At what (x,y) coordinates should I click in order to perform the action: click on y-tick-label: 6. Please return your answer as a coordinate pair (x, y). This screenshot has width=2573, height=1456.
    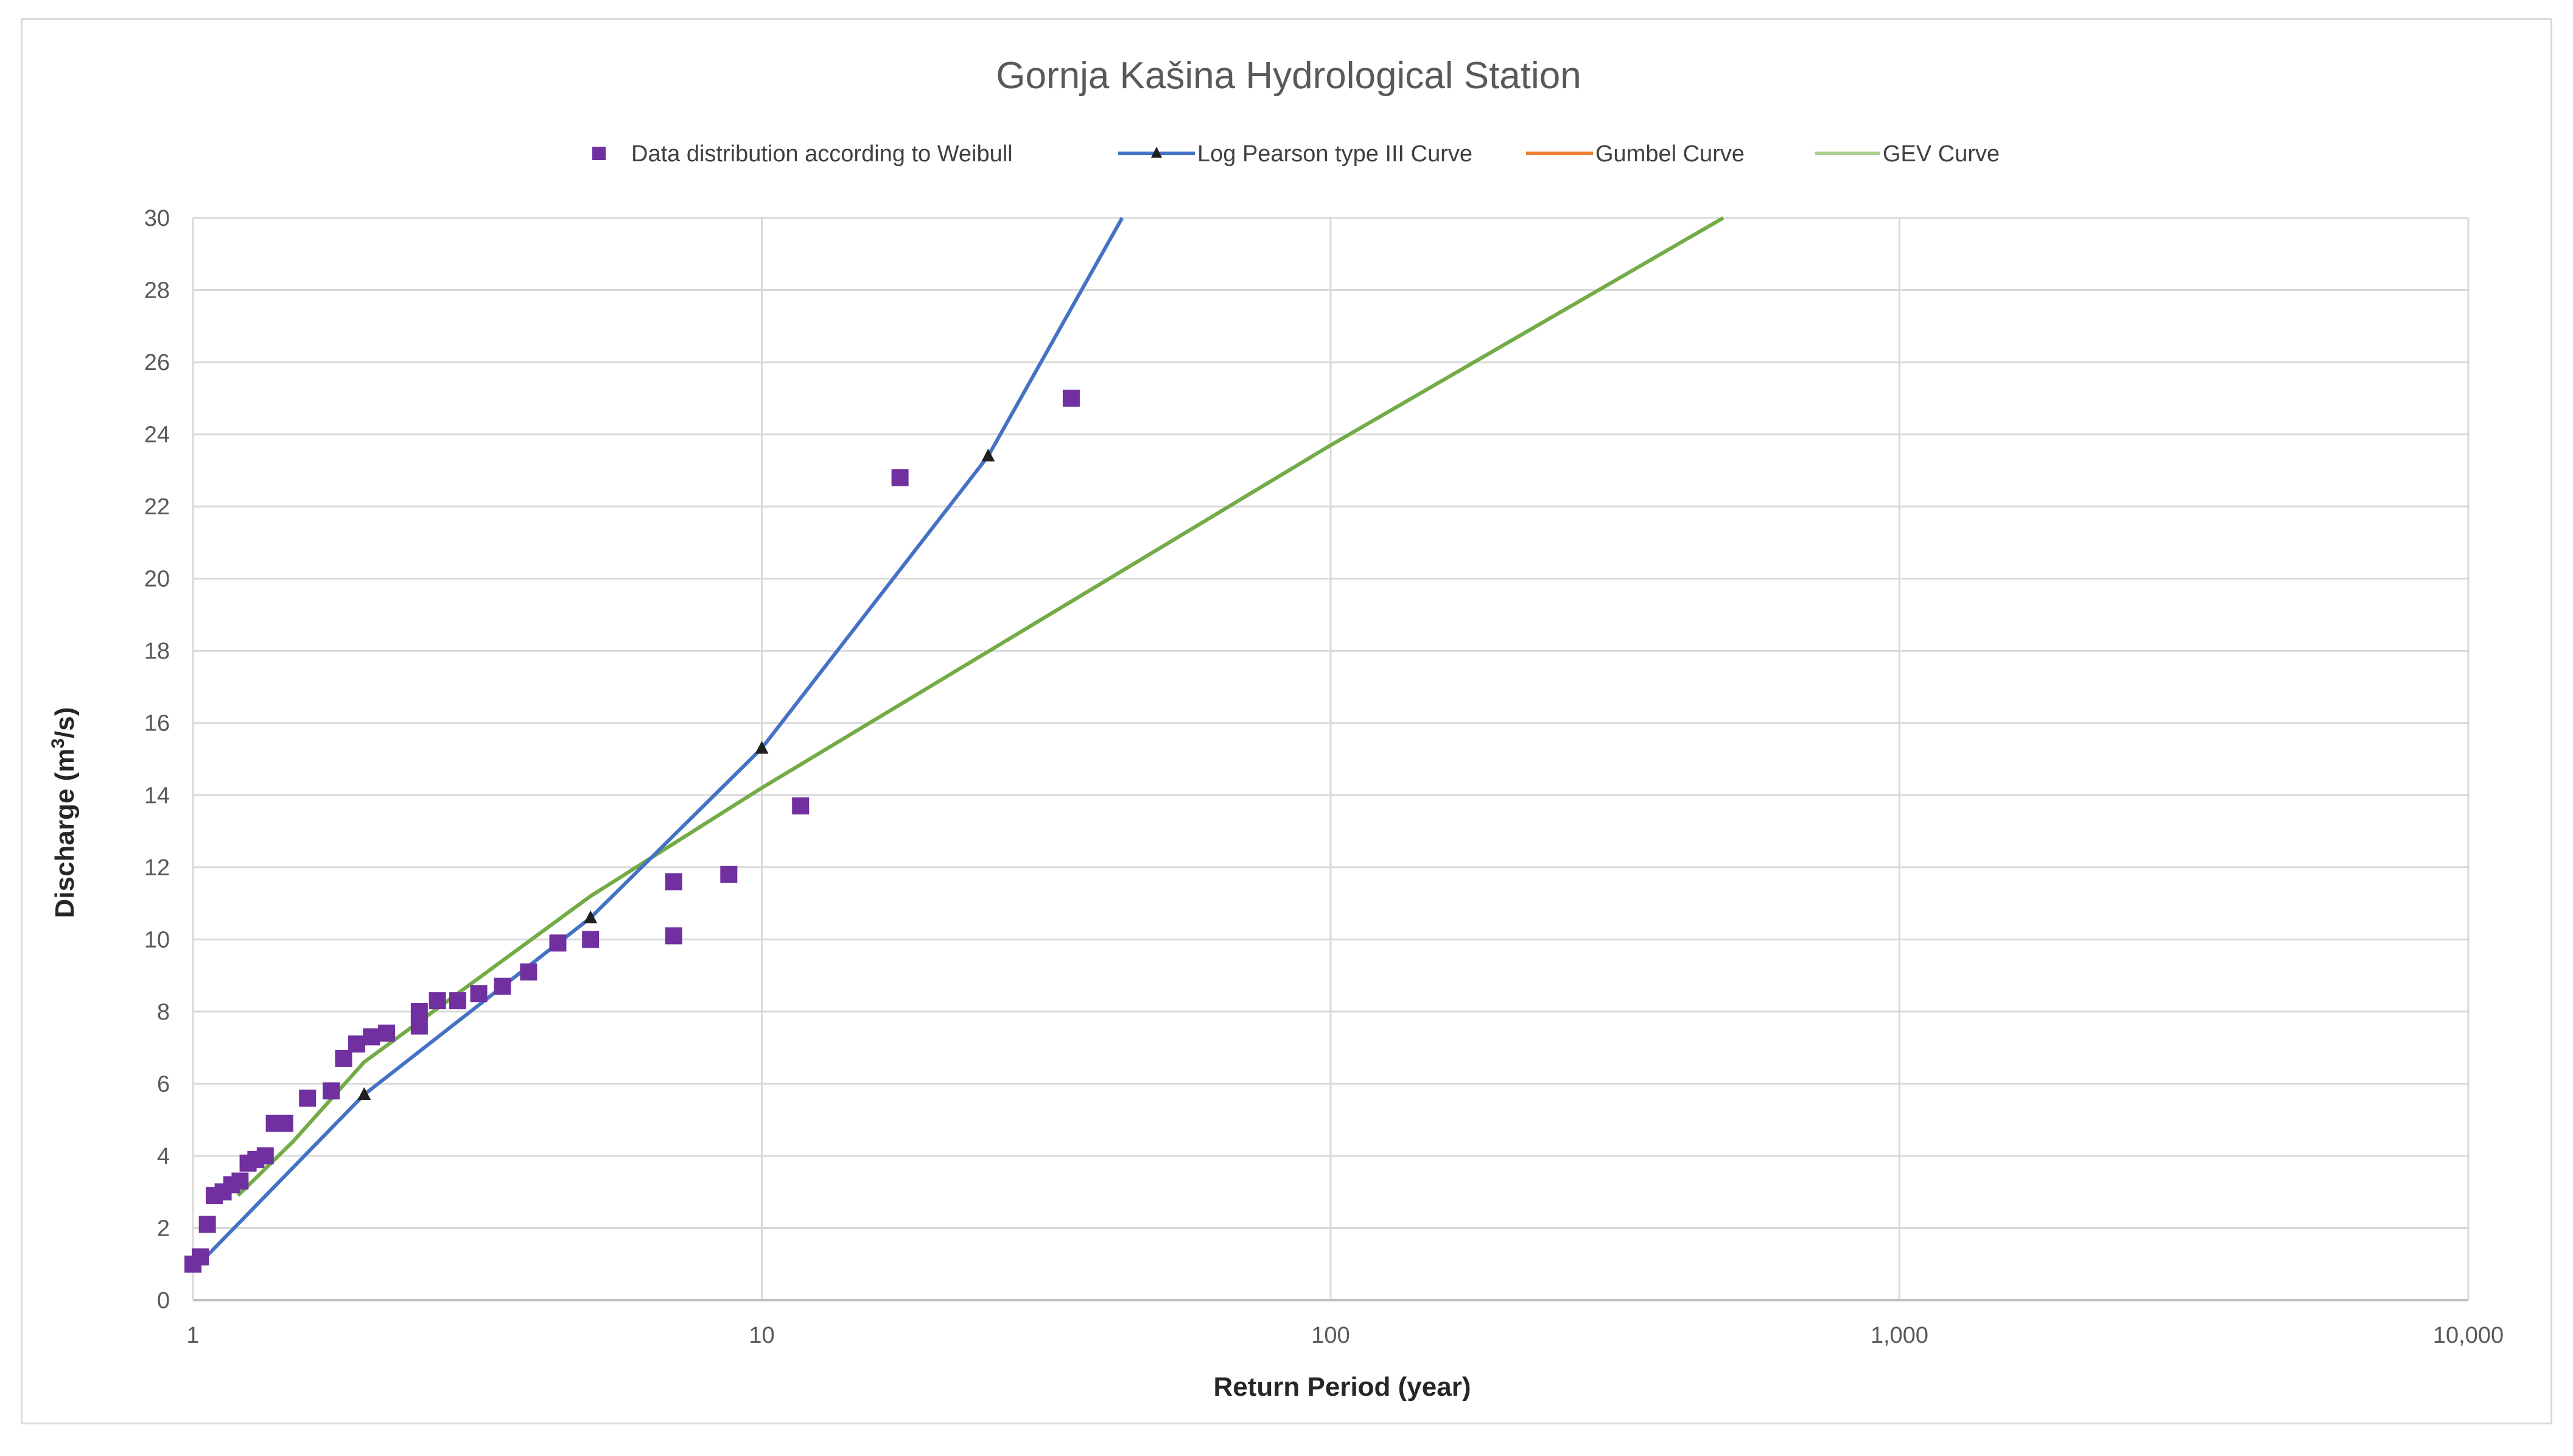
    Looking at the image, I should click on (163, 1084).